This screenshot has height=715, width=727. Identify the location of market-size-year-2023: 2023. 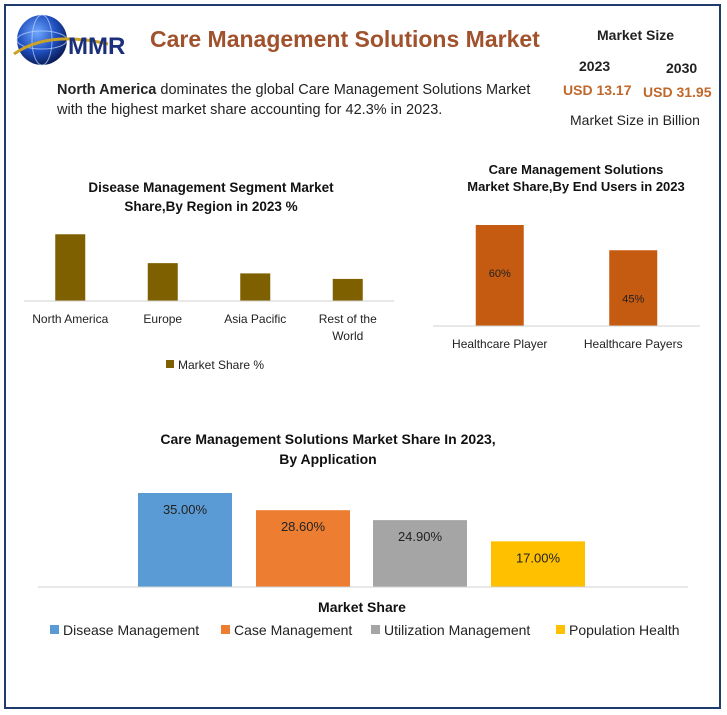
(595, 66).